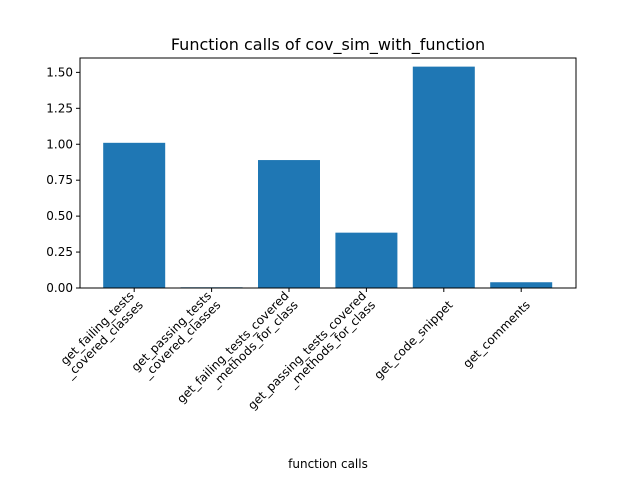  I want to click on x-tick-label-line: get_comments, so click(496, 334).